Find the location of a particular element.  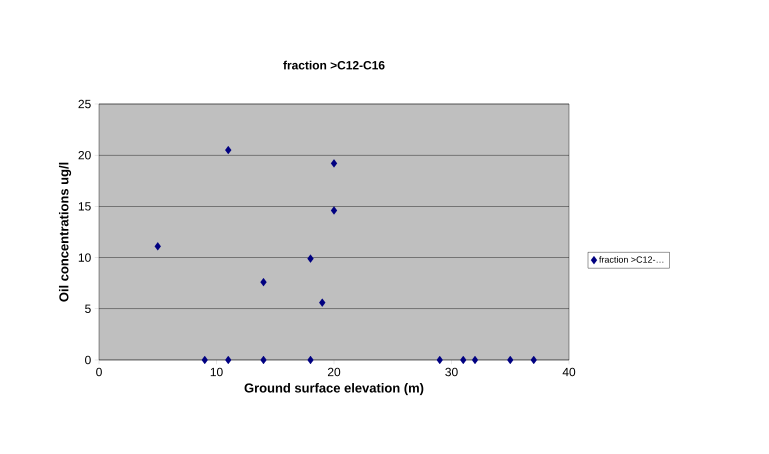

x-tick-label: 10 is located at coordinates (216, 372).